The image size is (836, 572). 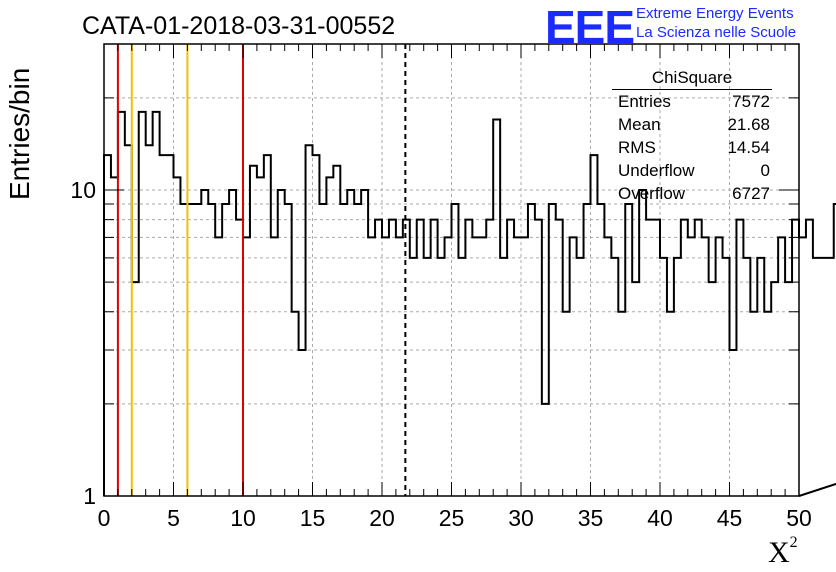 I want to click on y-tick-label: 10, so click(x=83, y=190).